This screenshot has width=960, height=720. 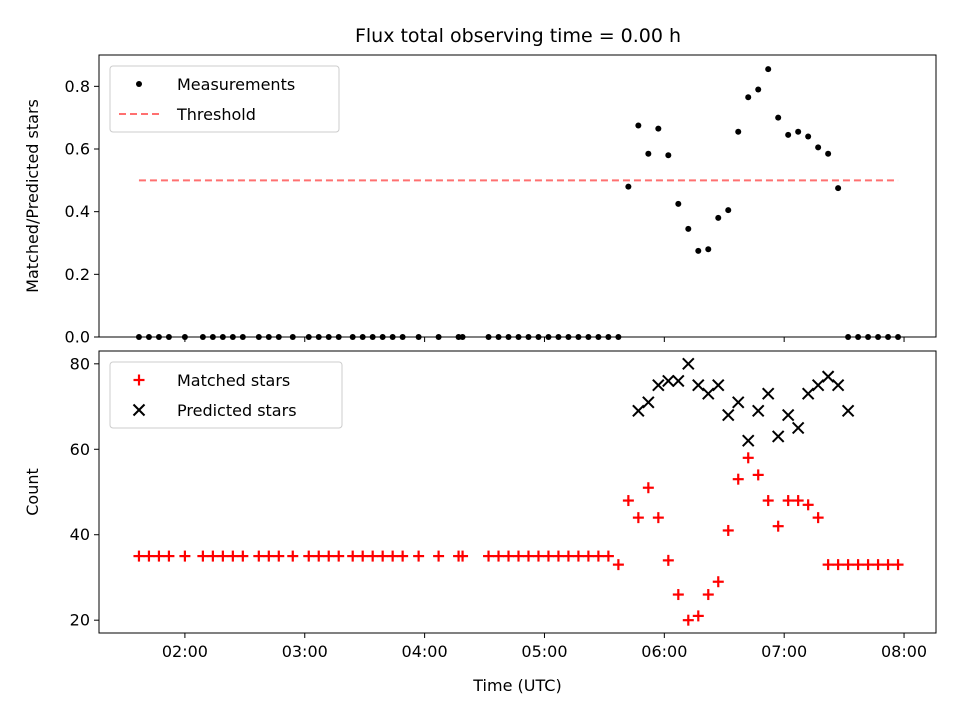 What do you see at coordinates (904, 651) in the screenshot?
I see `x-tick-label: 08:00` at bounding box center [904, 651].